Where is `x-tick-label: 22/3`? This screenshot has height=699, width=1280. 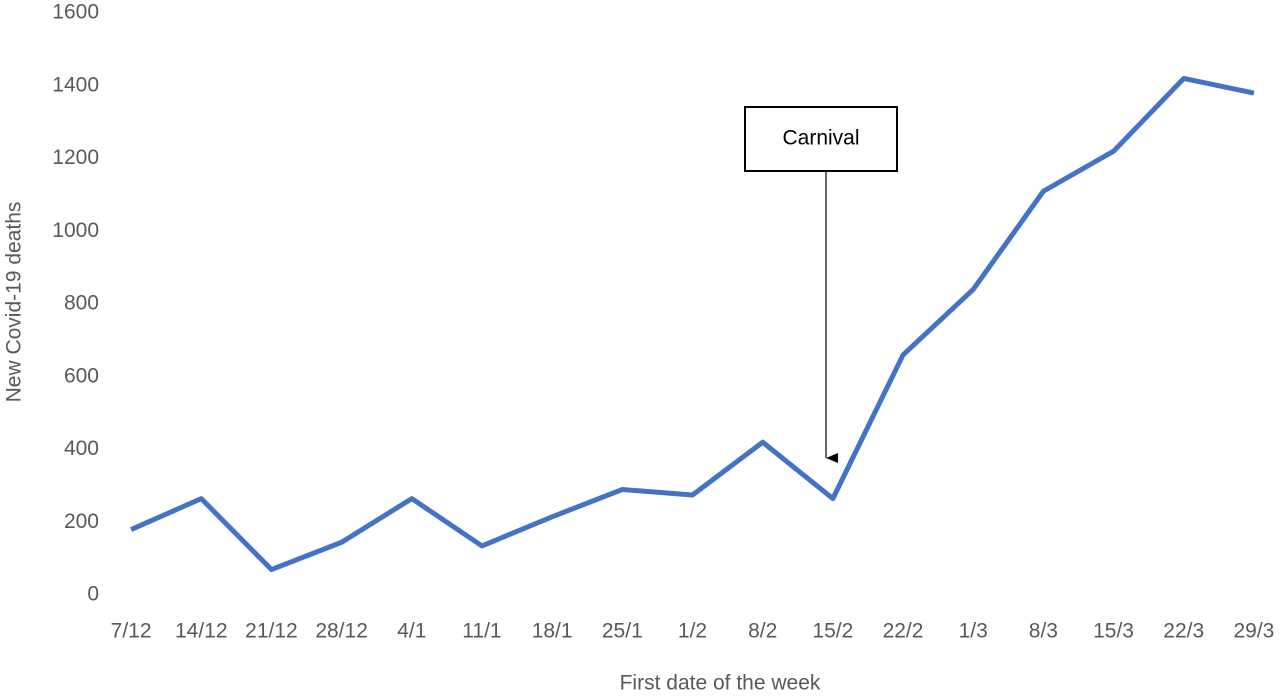 x-tick-label: 22/3 is located at coordinates (1183, 631).